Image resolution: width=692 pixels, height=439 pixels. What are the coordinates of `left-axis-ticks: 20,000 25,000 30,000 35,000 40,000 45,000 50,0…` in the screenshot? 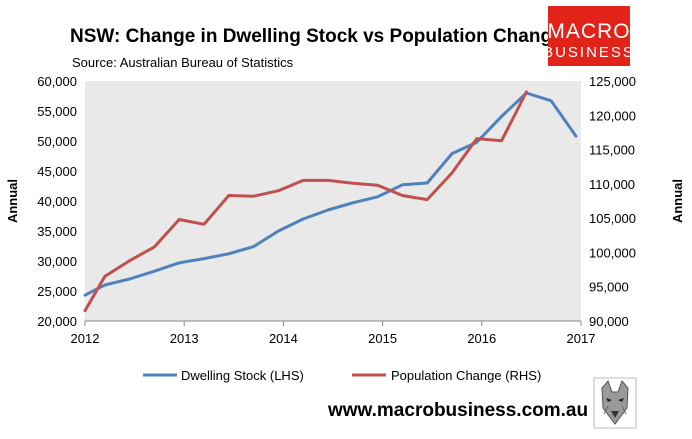 It's located at (57, 201).